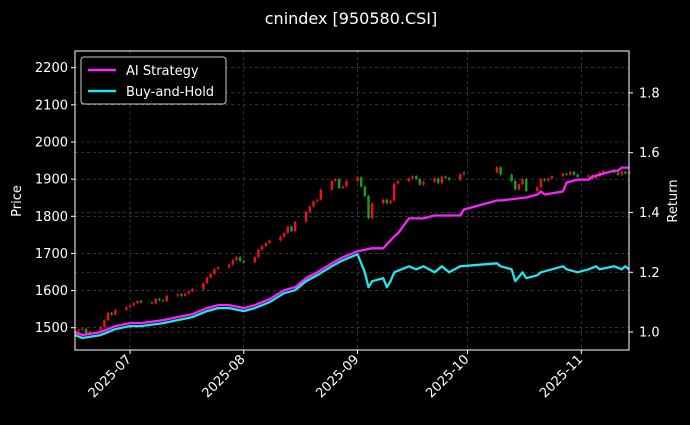  What do you see at coordinates (649, 333) in the screenshot?
I see `y-right-tick-label: 1.0` at bounding box center [649, 333].